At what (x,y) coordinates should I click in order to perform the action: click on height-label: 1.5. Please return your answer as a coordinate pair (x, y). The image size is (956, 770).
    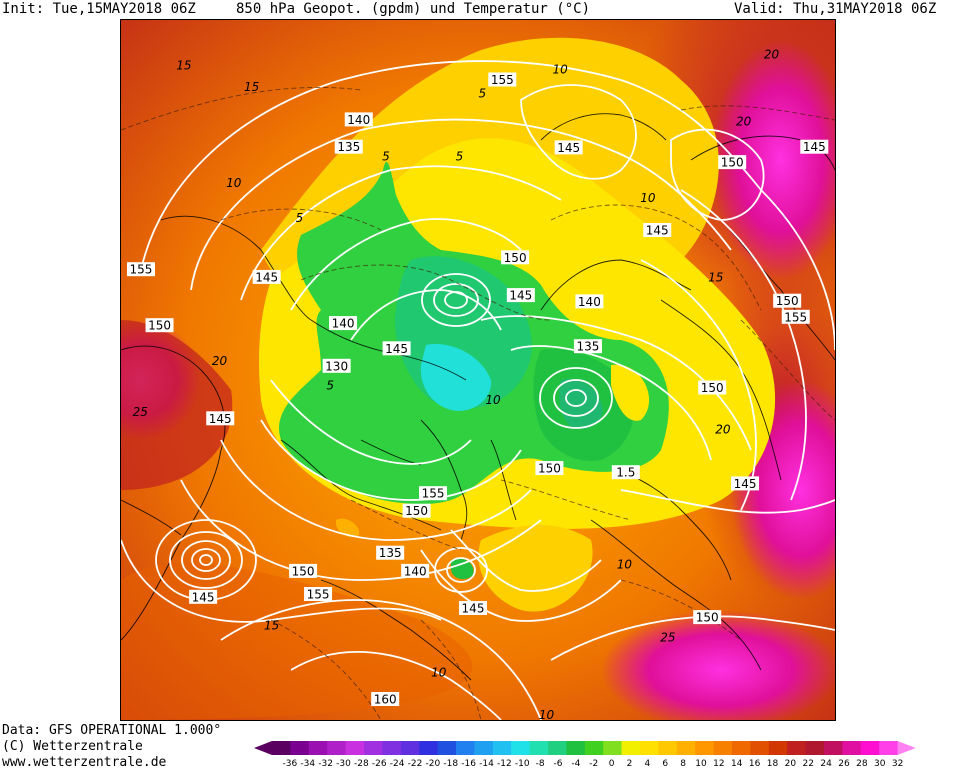
    Looking at the image, I should click on (625, 472).